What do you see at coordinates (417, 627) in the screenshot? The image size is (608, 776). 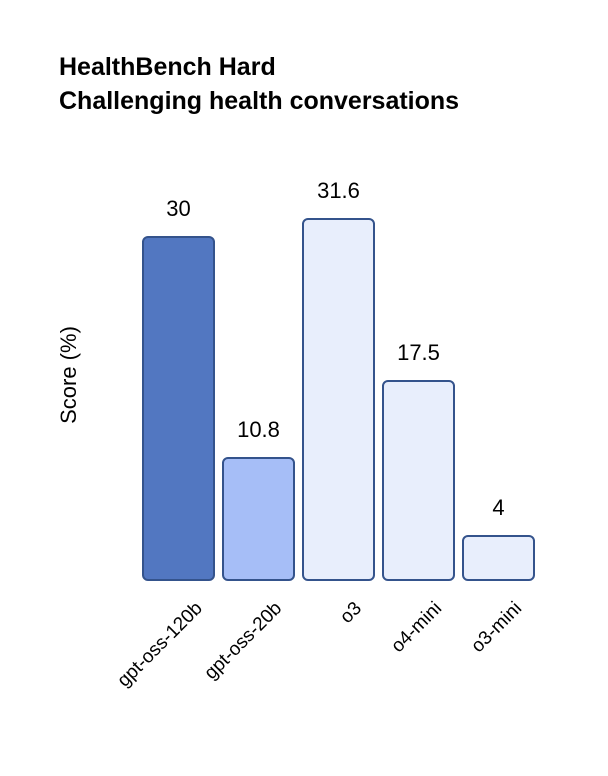 I see `x-tick-label-o4-mini: o4-mini` at bounding box center [417, 627].